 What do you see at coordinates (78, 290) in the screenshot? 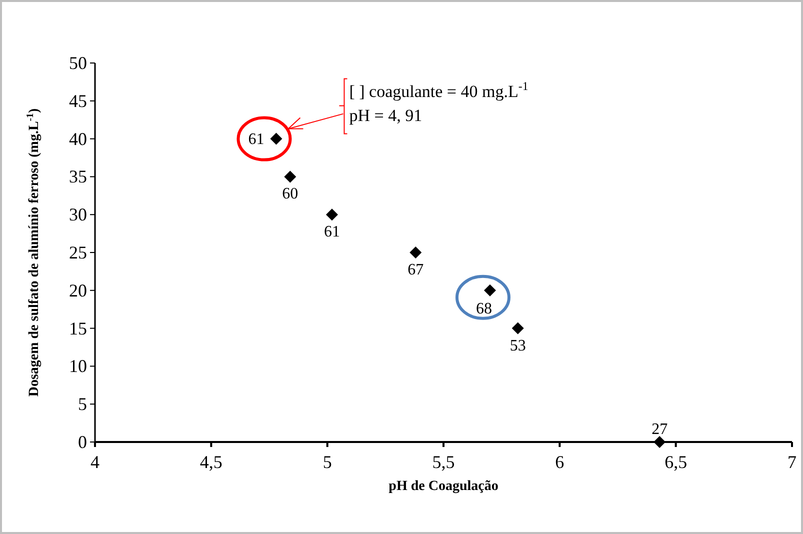
I see `y-tick-label: 20` at bounding box center [78, 290].